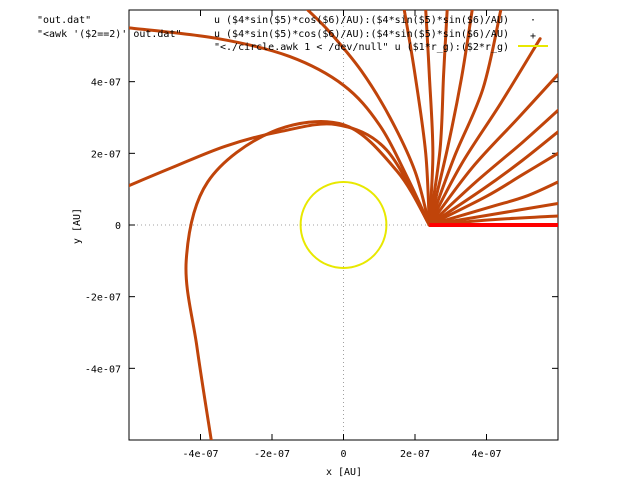 The image size is (640, 480). What do you see at coordinates (434, 219) in the screenshot?
I see `source-cluster` at bounding box center [434, 219].